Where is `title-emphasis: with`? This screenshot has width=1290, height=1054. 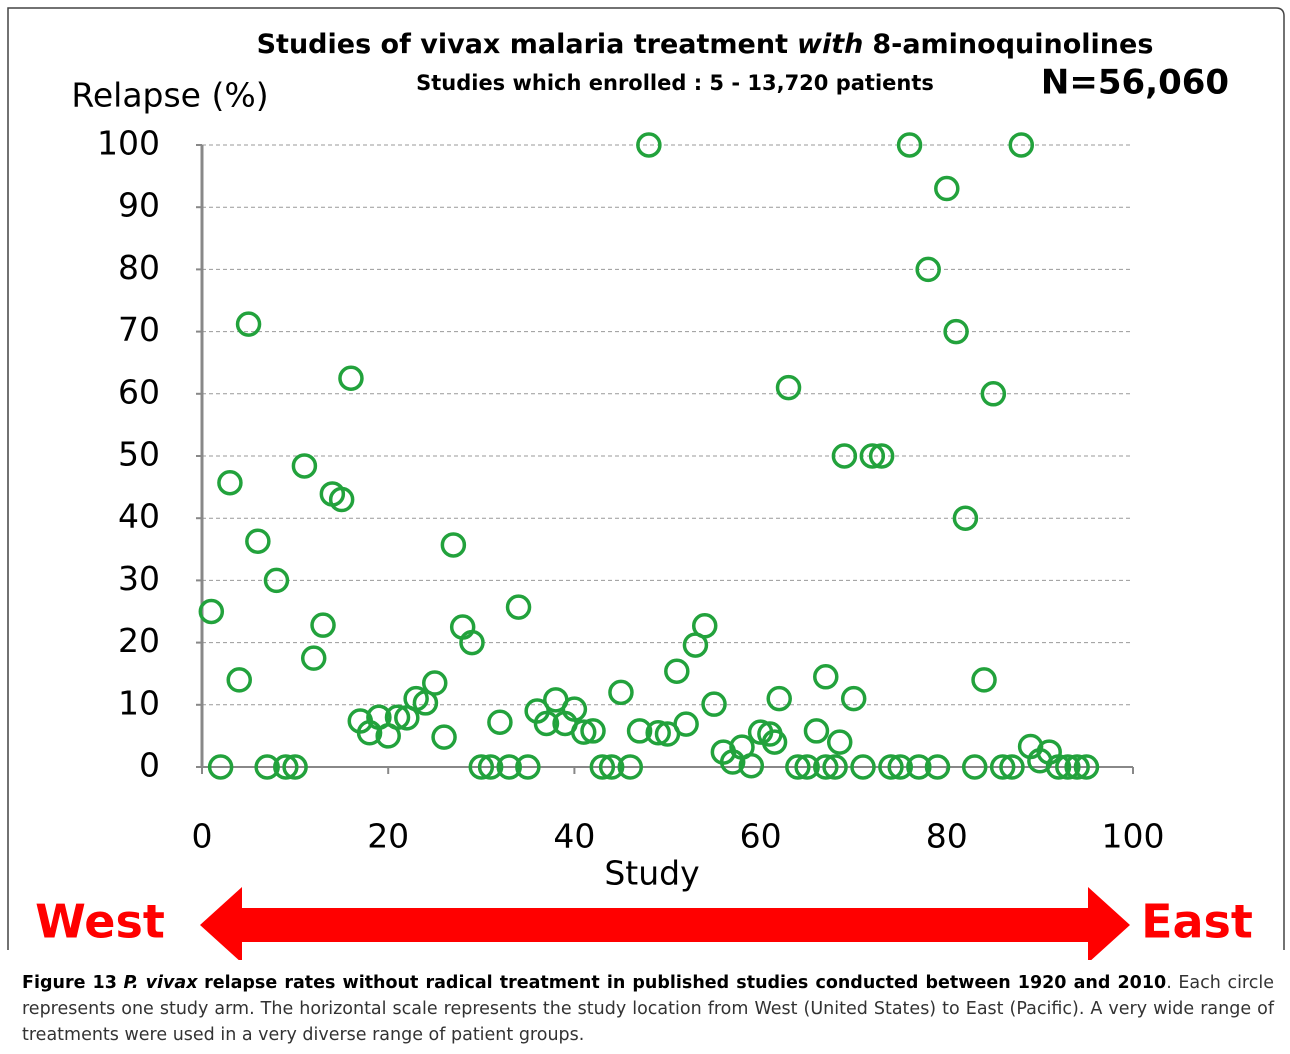 title-emphasis: with is located at coordinates (830, 44).